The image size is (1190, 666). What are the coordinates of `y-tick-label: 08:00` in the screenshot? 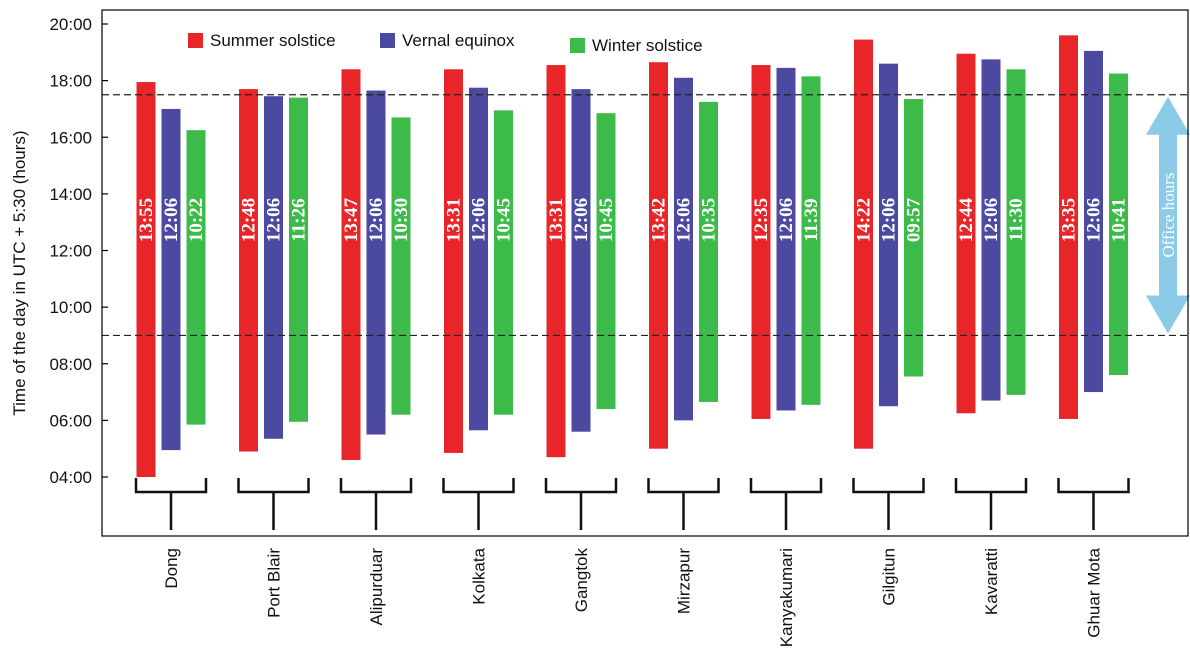 It's located at (70, 364).